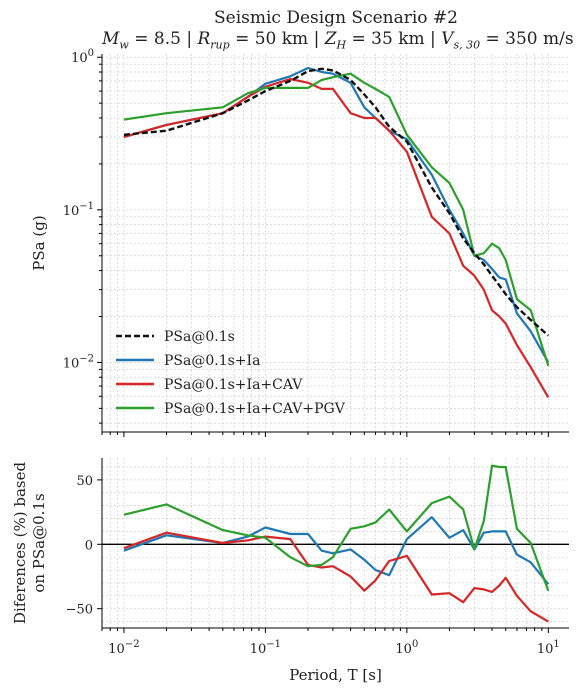  What do you see at coordinates (78, 362) in the screenshot?
I see `y-tick-label: 10⁻²` at bounding box center [78, 362].